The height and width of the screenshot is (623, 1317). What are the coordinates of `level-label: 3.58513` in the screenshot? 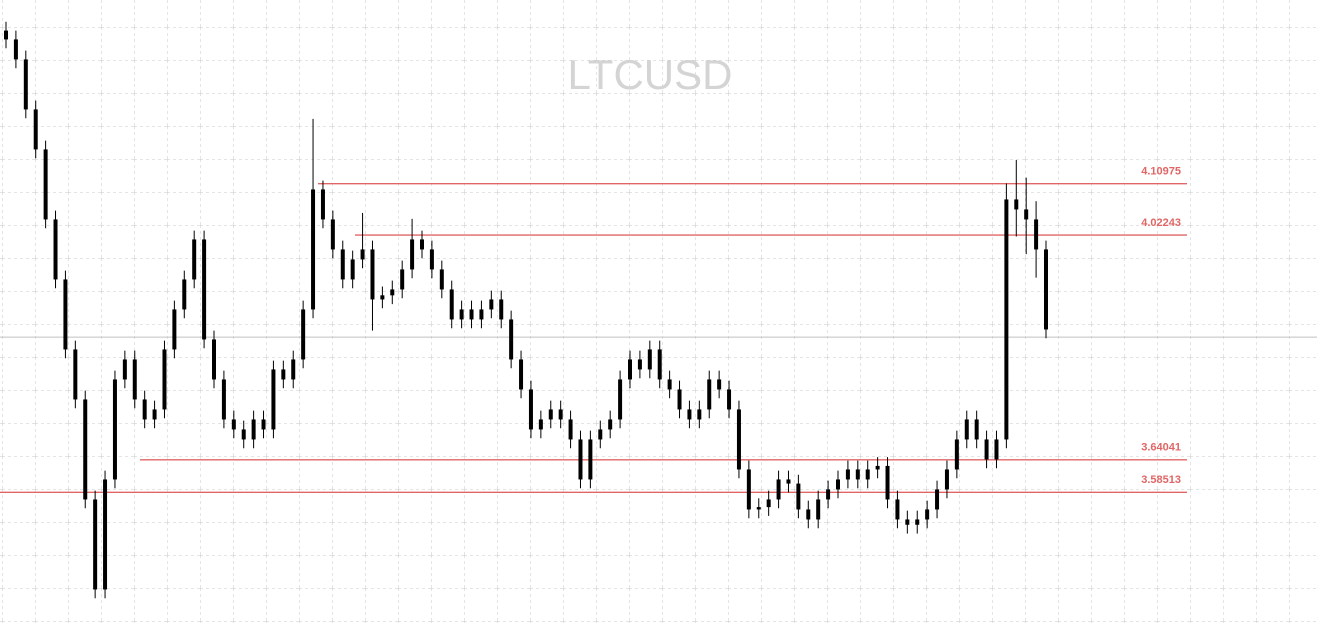 It's located at (1161, 480).